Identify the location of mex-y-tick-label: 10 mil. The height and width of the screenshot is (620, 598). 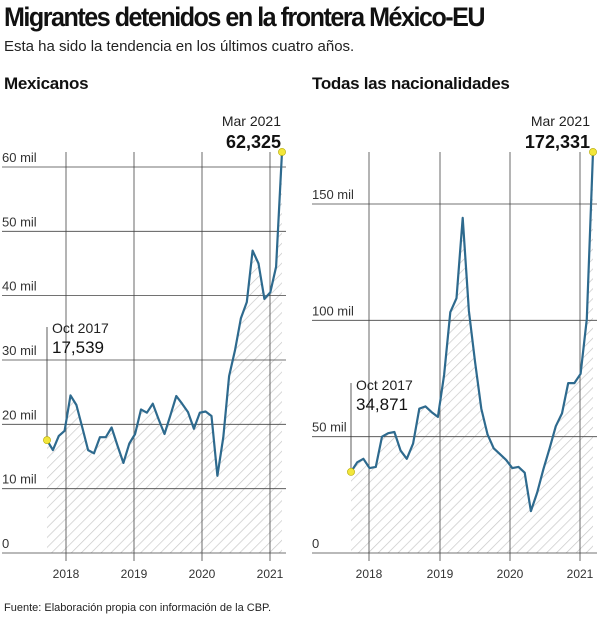
(19, 479).